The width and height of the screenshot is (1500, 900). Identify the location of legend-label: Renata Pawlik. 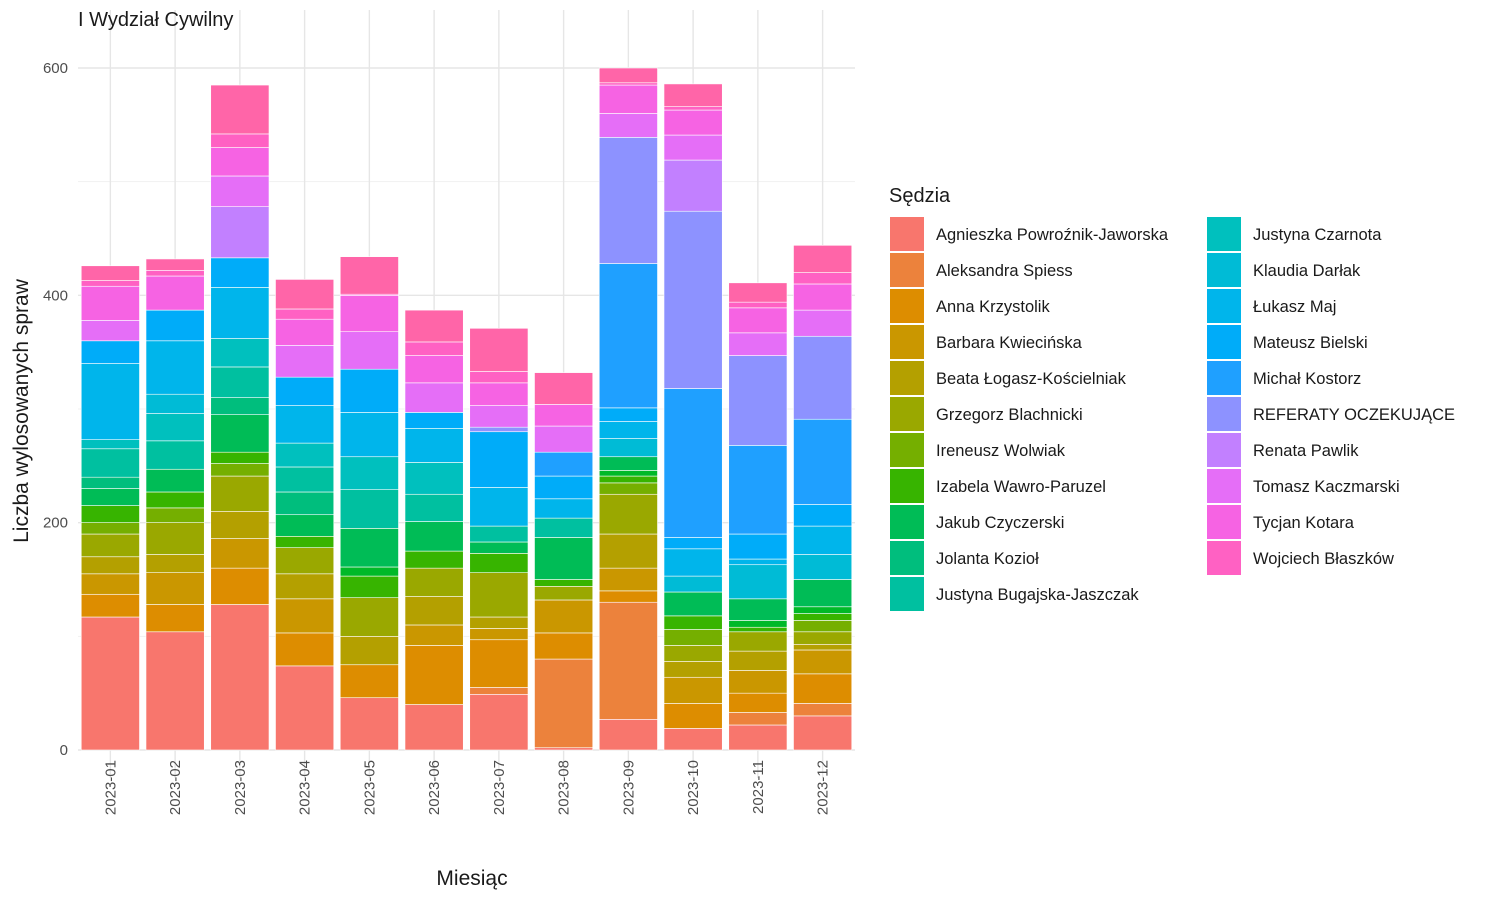
(1306, 451).